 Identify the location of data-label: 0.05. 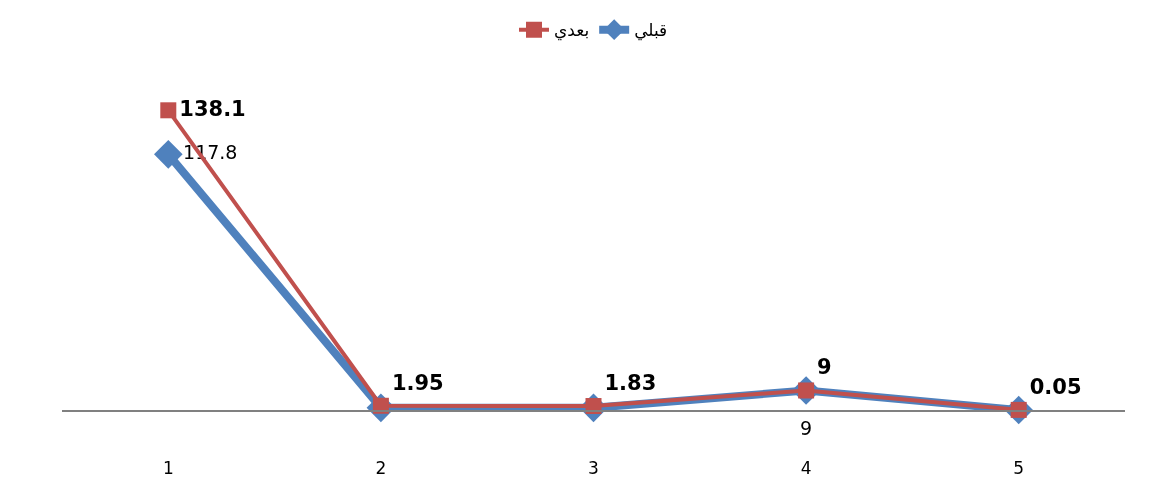
(1055, 386).